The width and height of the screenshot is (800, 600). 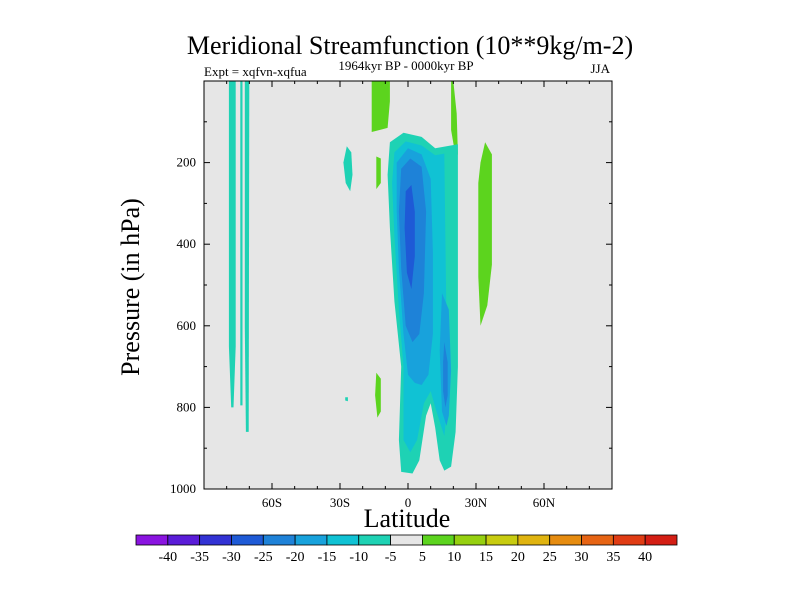 I want to click on x-tick-label: 30S, so click(x=340, y=502).